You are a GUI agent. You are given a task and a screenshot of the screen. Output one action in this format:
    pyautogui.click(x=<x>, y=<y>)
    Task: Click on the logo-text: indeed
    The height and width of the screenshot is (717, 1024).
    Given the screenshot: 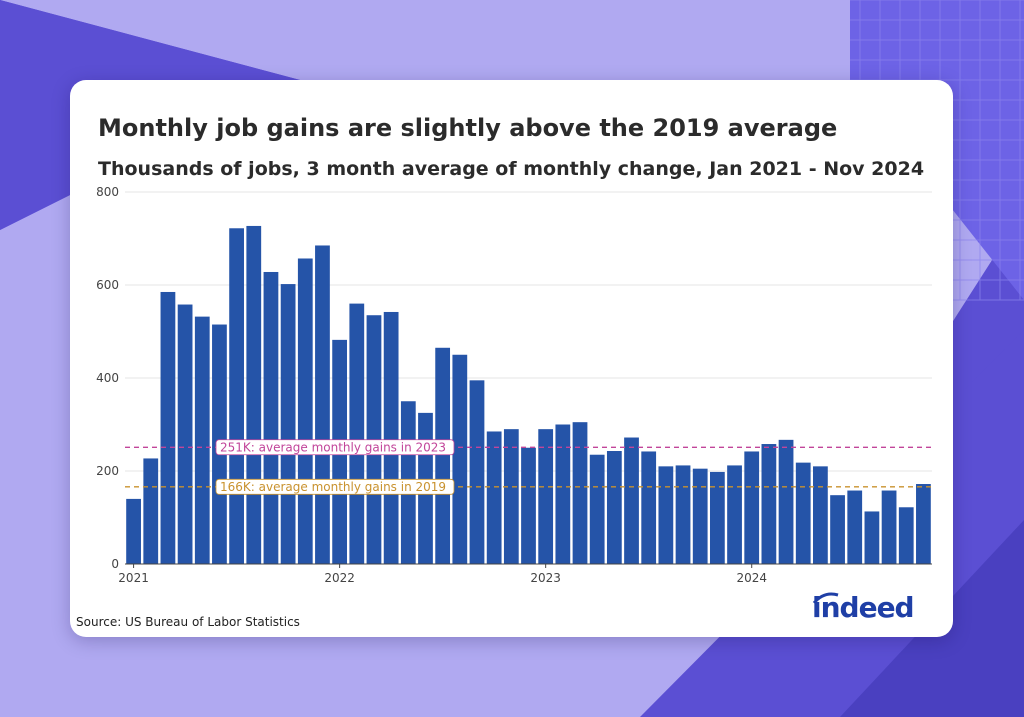 What is the action you would take?
    pyautogui.click(x=863, y=607)
    